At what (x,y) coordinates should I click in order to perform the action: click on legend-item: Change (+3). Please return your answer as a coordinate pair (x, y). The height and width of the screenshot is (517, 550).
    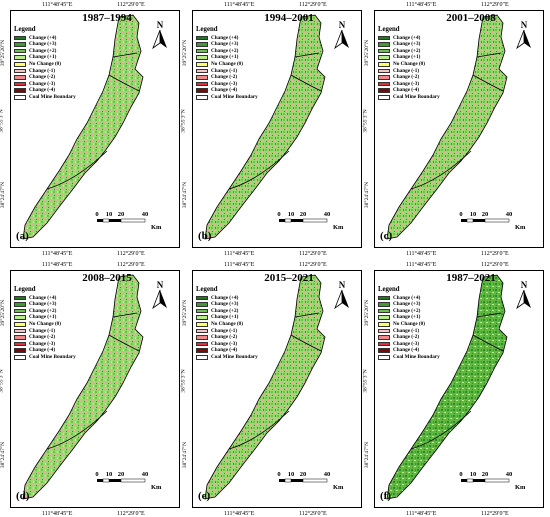
    Looking at the image, I should click on (409, 44).